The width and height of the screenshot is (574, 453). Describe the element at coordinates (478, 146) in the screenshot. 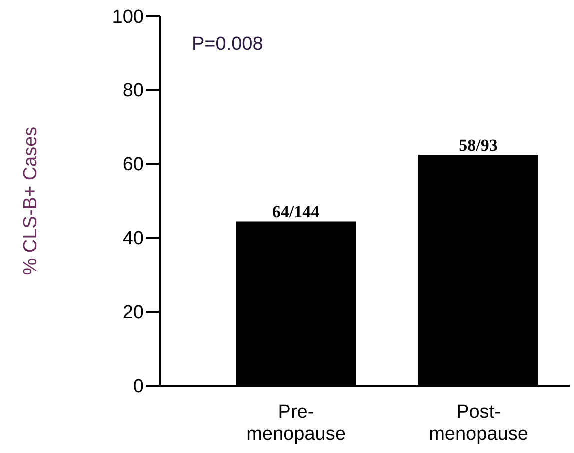

I see `data-label: 58/93` at that location.